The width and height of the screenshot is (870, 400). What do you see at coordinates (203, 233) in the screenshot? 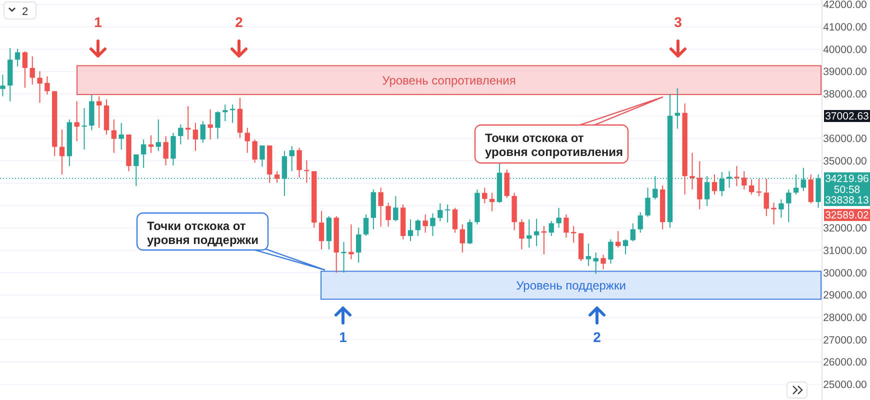
I see `annotation: Точки отскока от уровня поддержки` at bounding box center [203, 233].